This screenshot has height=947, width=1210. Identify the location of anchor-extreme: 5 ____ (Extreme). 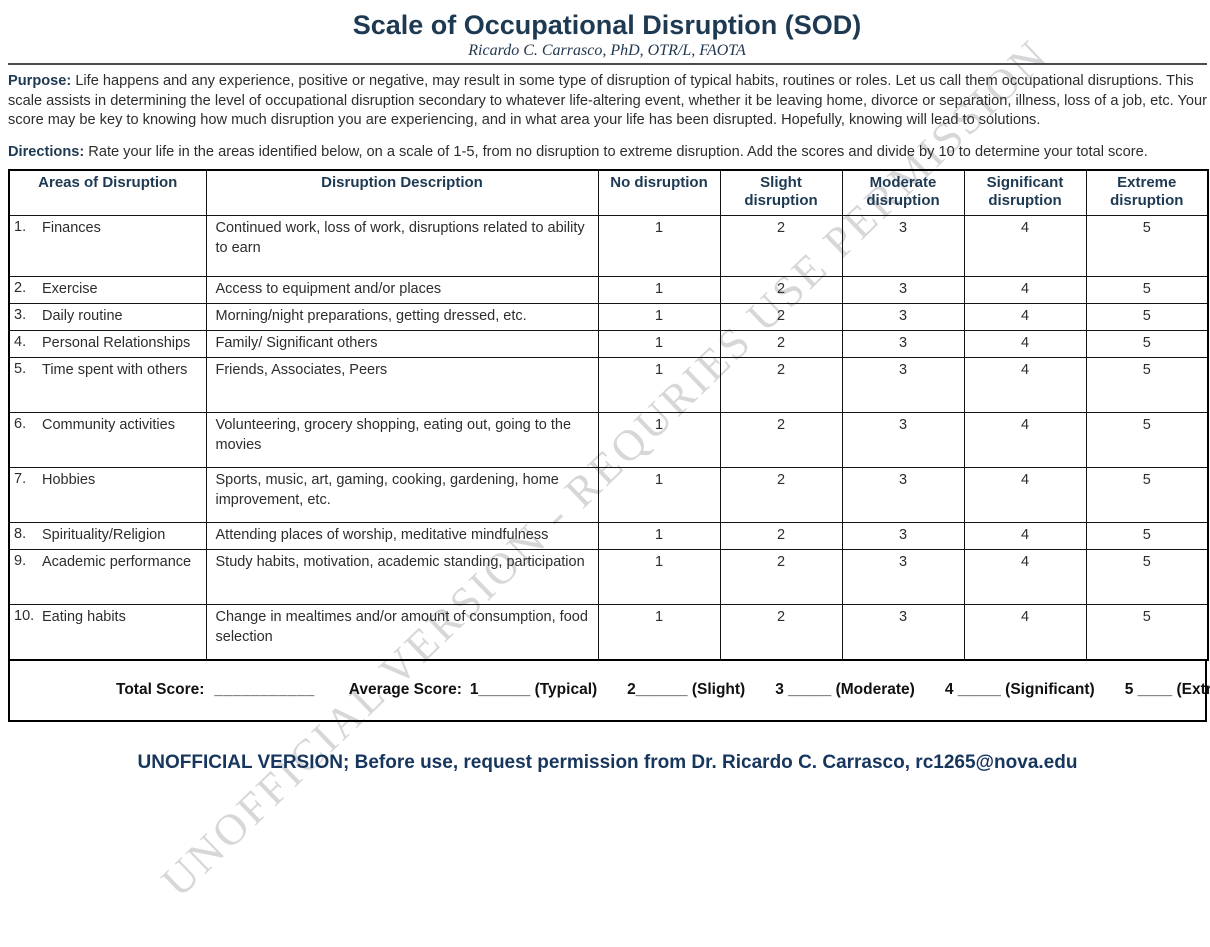
(1167, 689).